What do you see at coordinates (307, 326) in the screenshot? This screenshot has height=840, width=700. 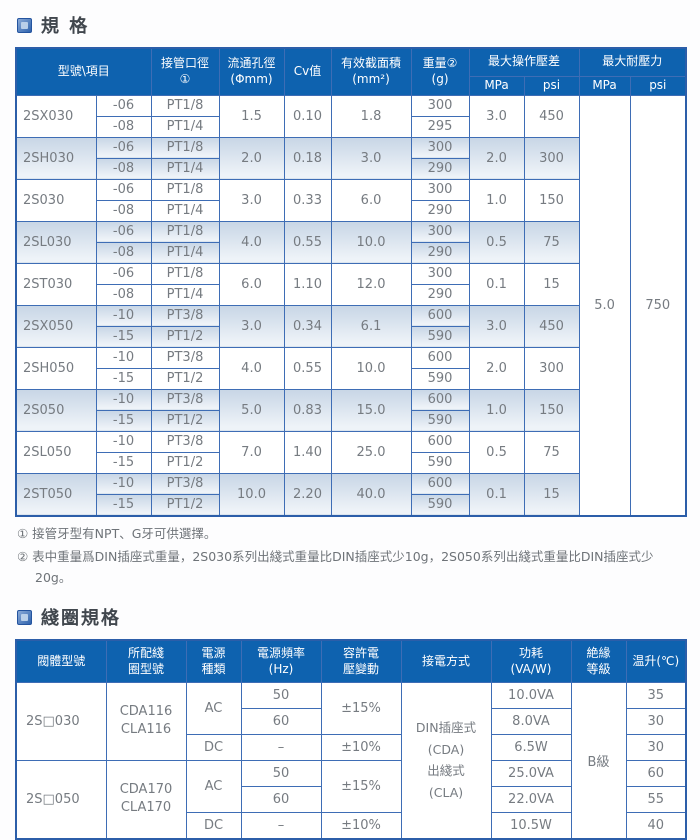 I see `cv-cell: 0.34` at bounding box center [307, 326].